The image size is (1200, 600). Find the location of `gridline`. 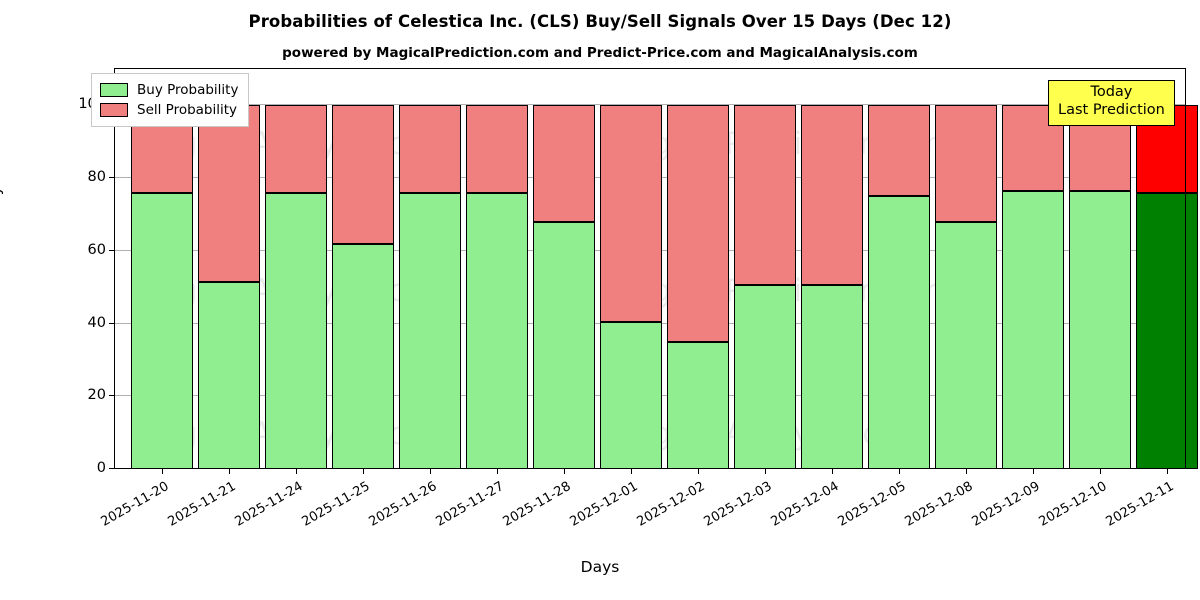

gridline is located at coordinates (650, 105).